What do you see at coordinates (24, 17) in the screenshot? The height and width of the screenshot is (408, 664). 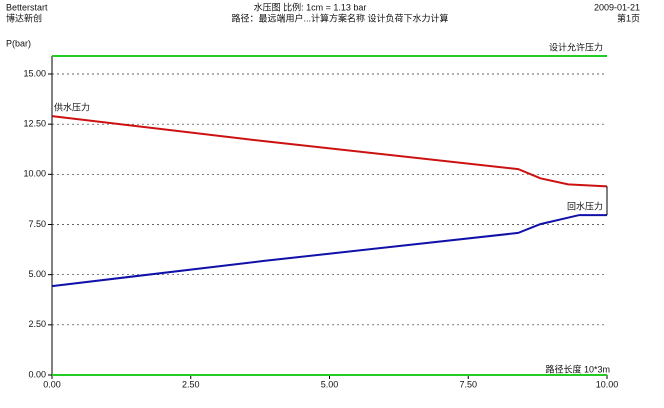 I see `header-left: 博达新创` at bounding box center [24, 17].